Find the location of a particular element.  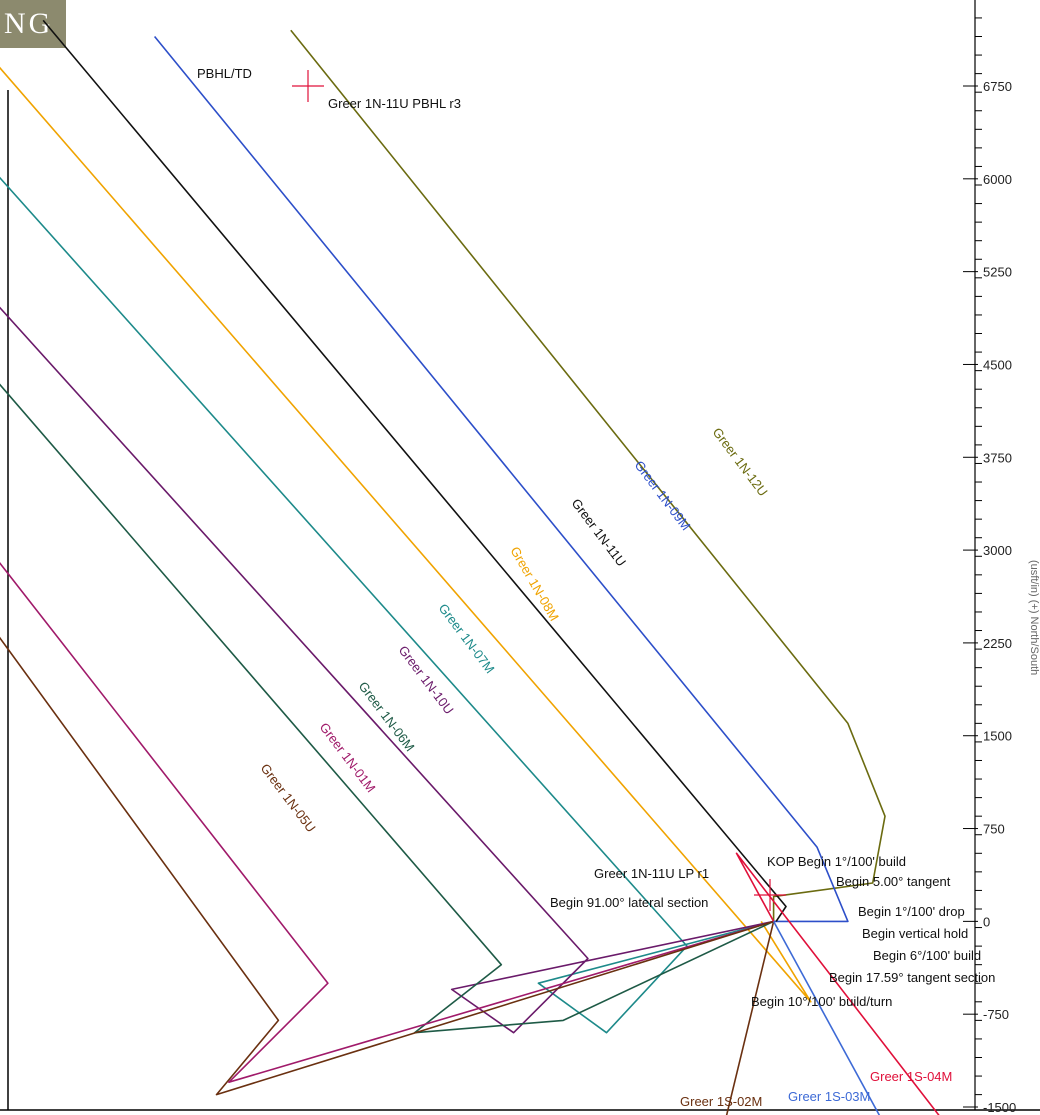

y-tick-label: -750 is located at coordinates (996, 1014).